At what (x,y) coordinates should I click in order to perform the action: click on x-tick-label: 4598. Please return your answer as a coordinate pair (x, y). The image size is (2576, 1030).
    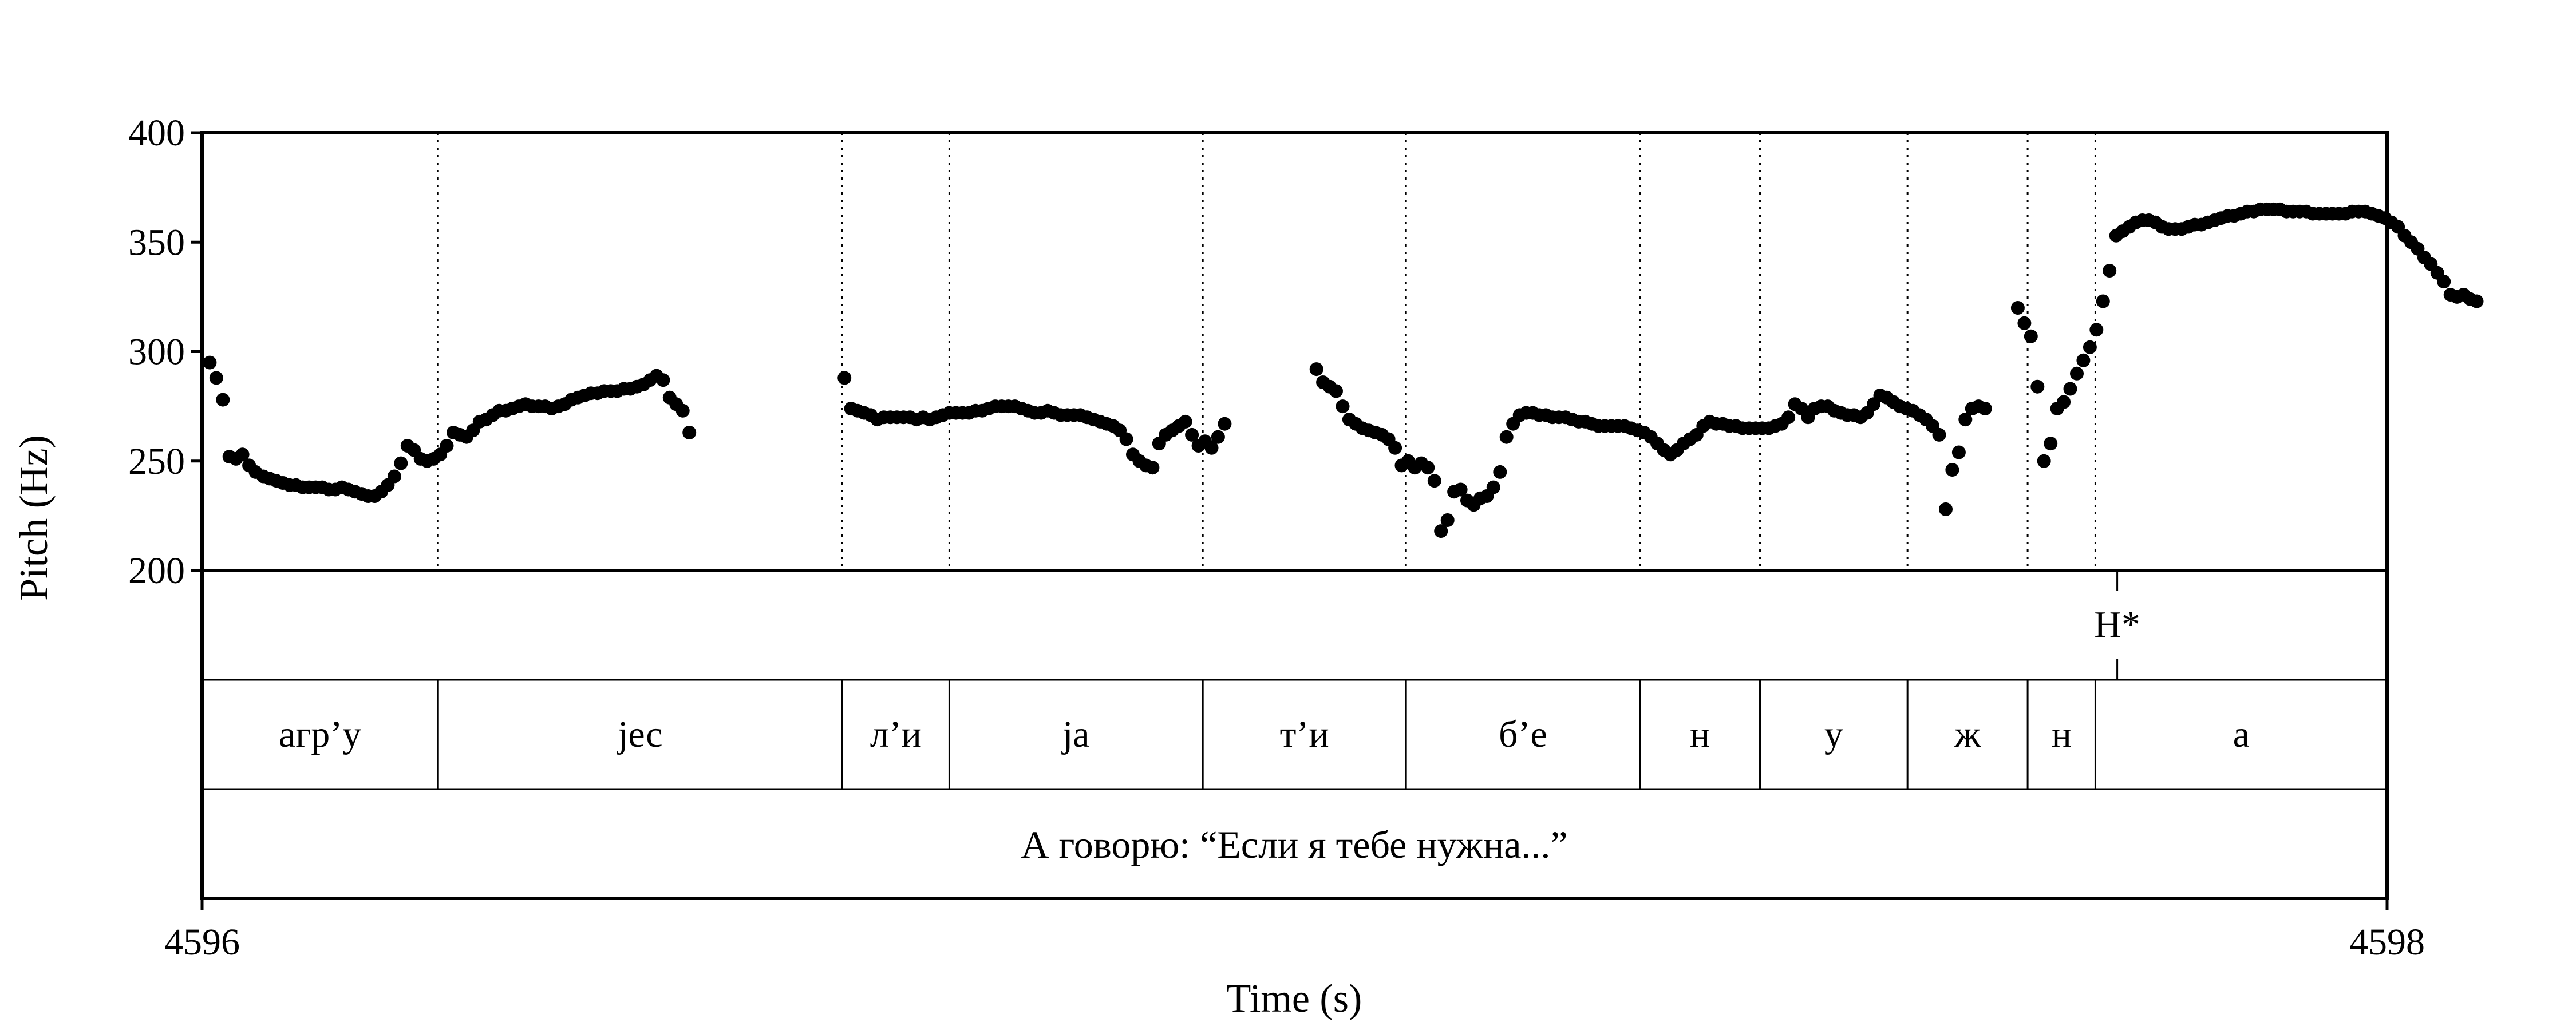
    Looking at the image, I should click on (2387, 942).